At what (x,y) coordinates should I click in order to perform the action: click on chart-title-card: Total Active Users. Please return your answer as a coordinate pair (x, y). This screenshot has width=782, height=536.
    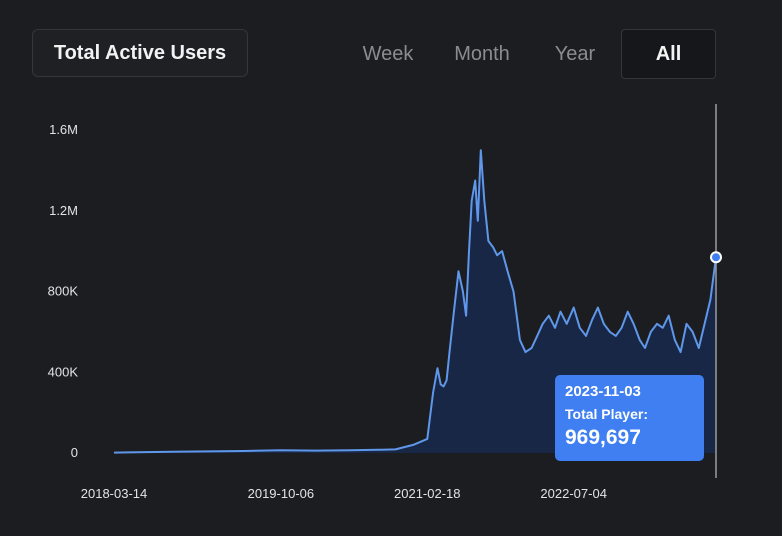
    Looking at the image, I should click on (140, 53).